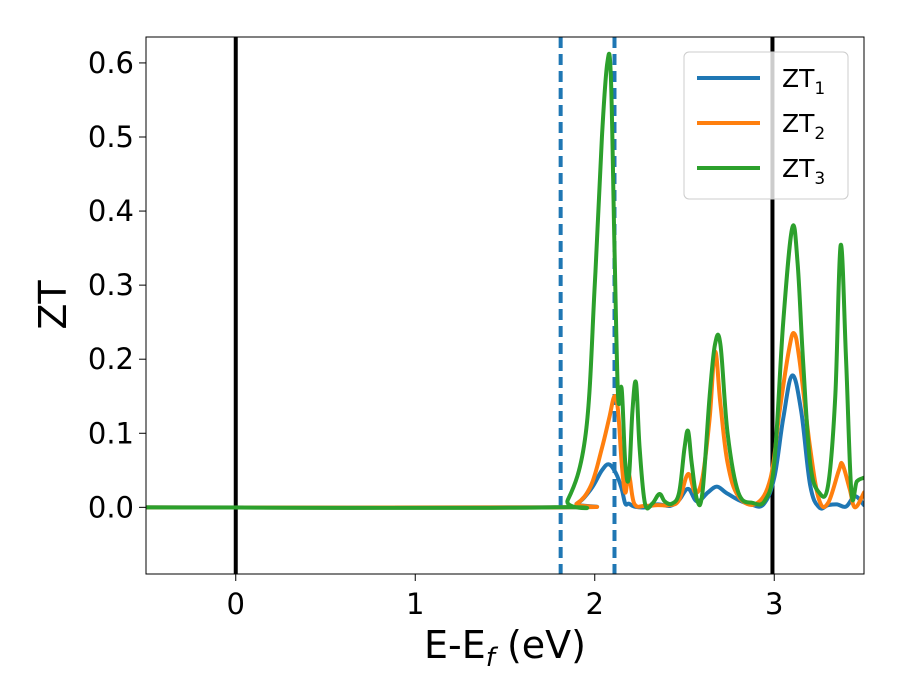 The width and height of the screenshot is (900, 700). What do you see at coordinates (505, 597) in the screenshot?
I see `x-axis: 0 1 2 3` at bounding box center [505, 597].